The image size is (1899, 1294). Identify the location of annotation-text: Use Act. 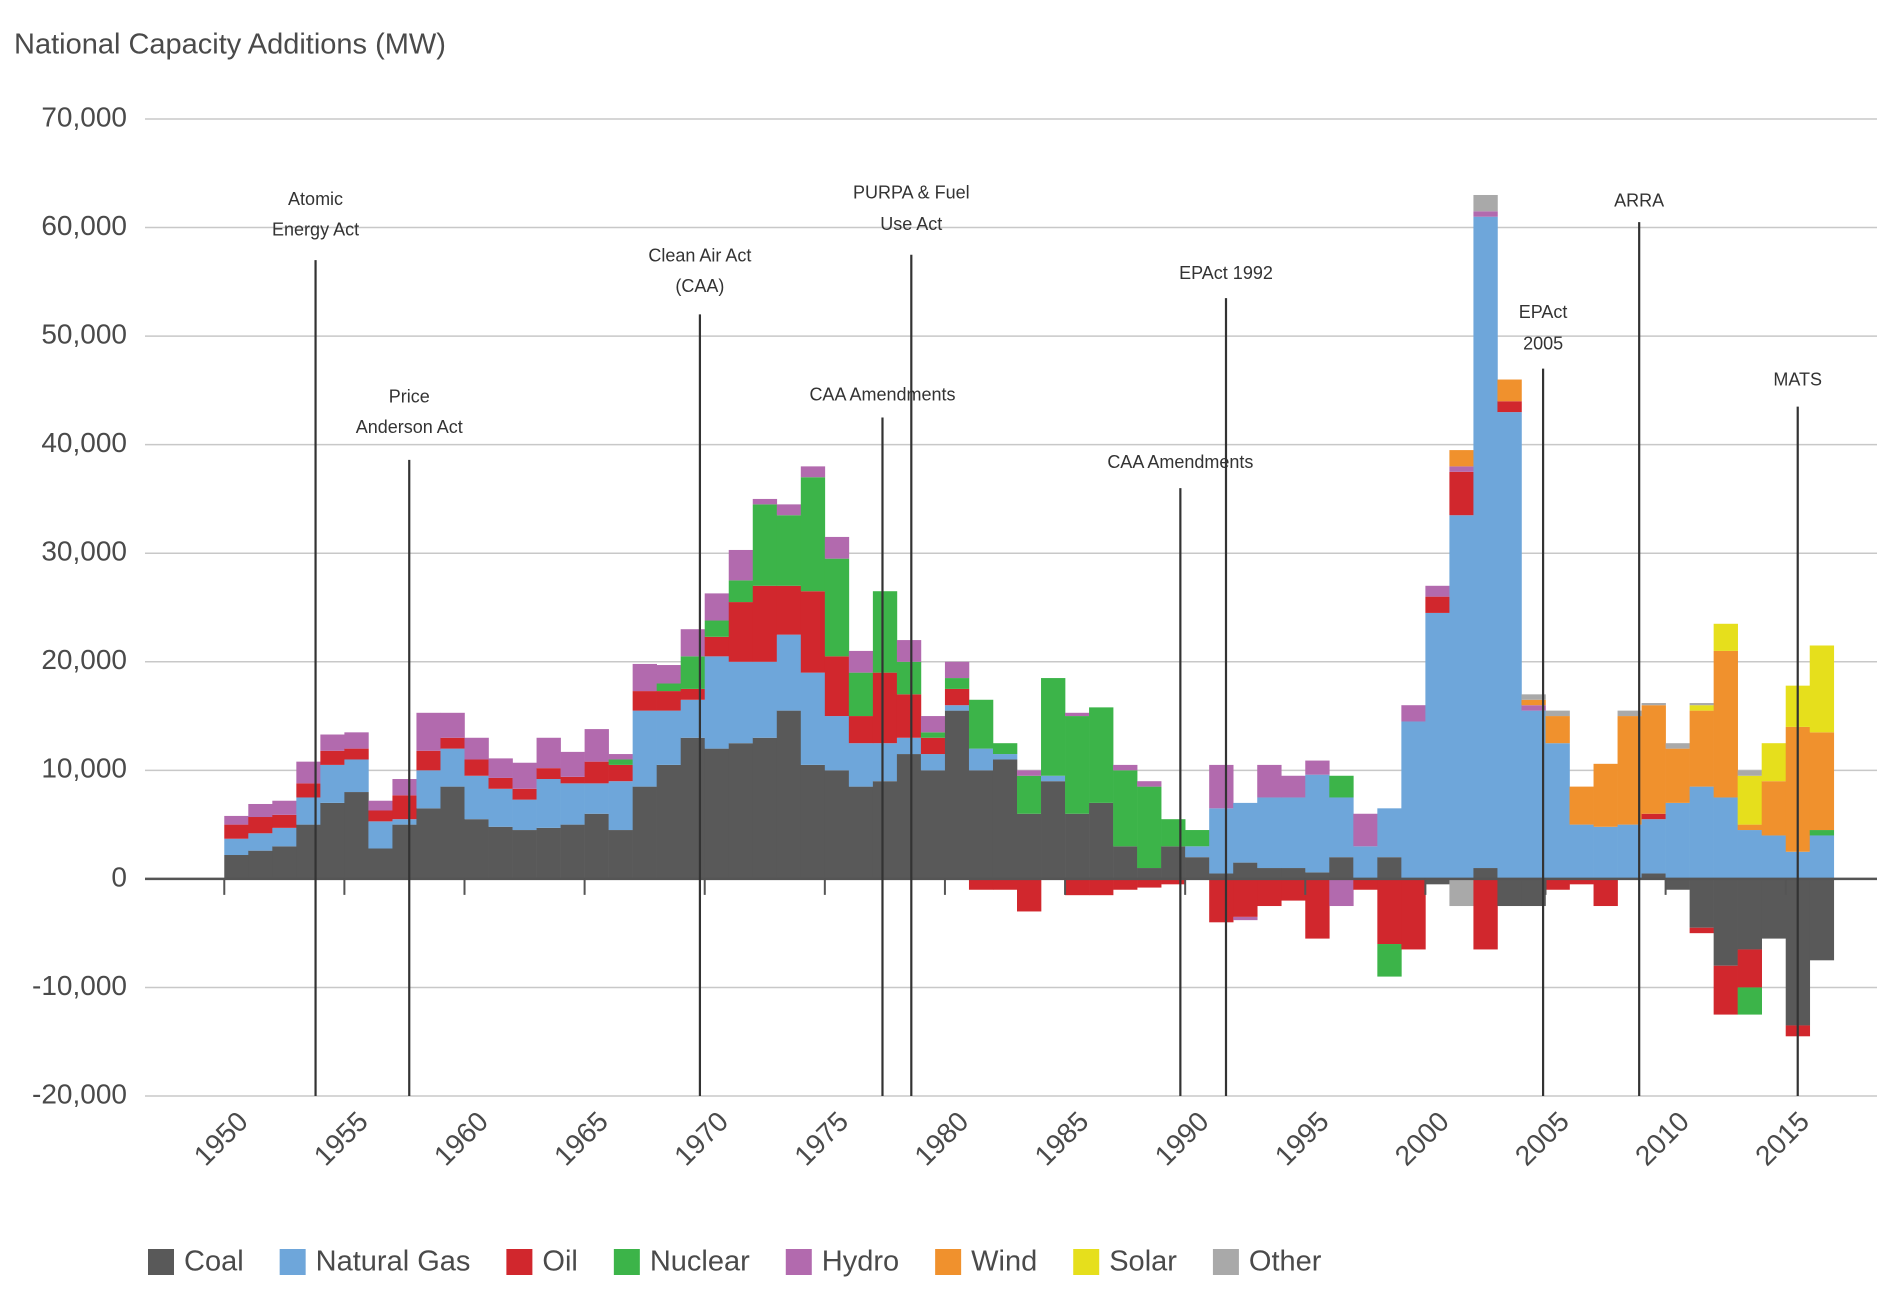
(911, 224).